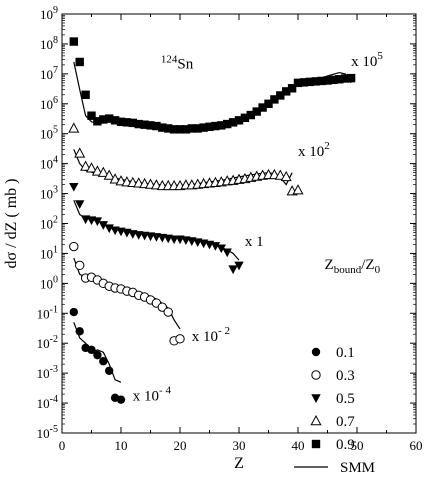 Image resolution: width=436 pixels, height=484 pixels. What do you see at coordinates (47, 402) in the screenshot?
I see `y-tick-label: 10⁻⁴` at bounding box center [47, 402].